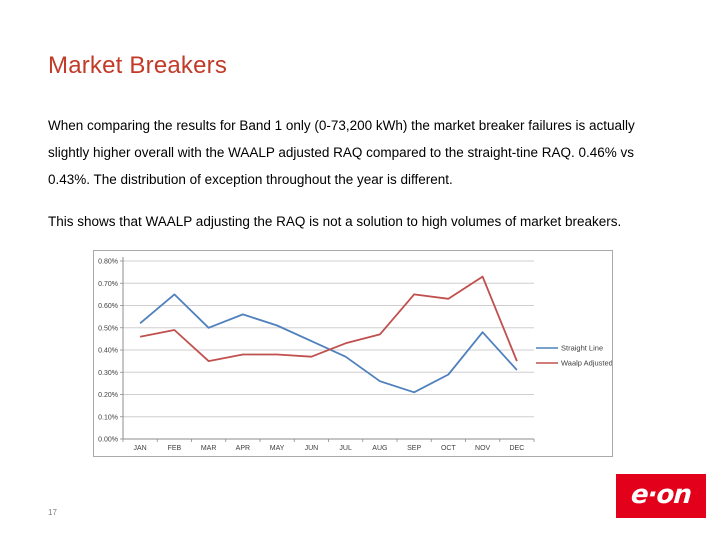  What do you see at coordinates (175, 448) in the screenshot?
I see `x-tick-label: FEB` at bounding box center [175, 448].